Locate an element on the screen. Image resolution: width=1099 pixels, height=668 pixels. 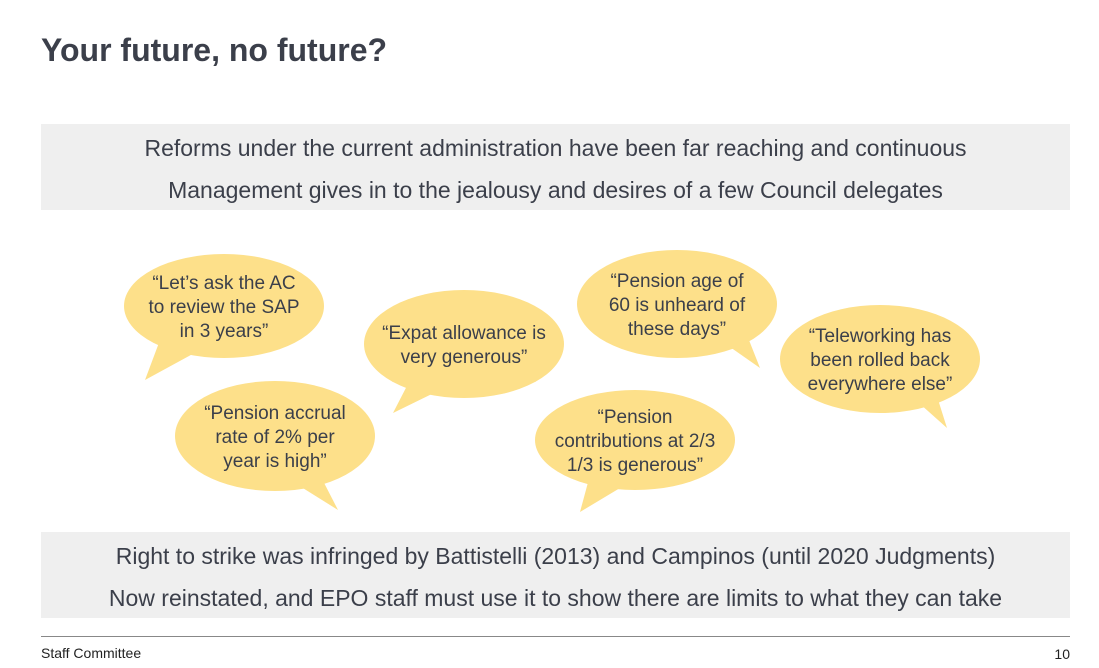
bubble-text: rate of 2% per is located at coordinates (275, 437).